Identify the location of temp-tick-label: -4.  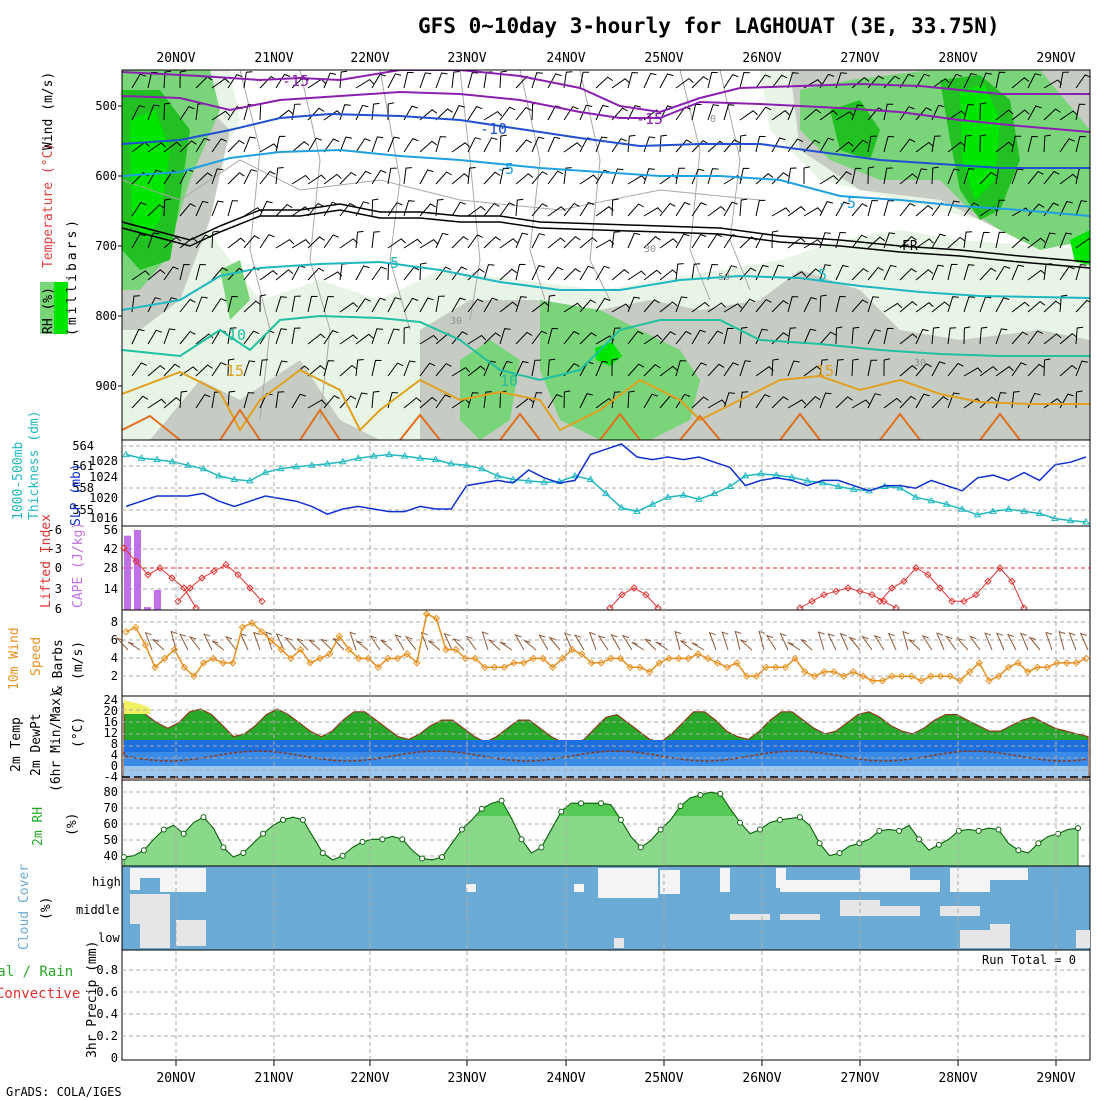
(111, 777).